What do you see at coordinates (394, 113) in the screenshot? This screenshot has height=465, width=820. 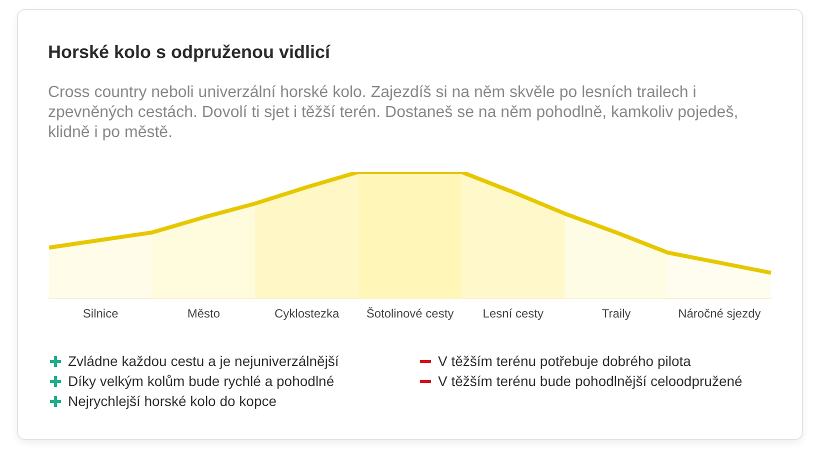 I see `chart-subtitle: Cross country neboli univerzální horské kolo. Zajezdíš si na něm skvěle po lesních trailech i zpevněných cestách. Dovolí ti sjet i těžší terén. Dostaneš se na něm pohodlně, kamkoliv pojedeš, klidně i po městě.` at bounding box center [394, 113].